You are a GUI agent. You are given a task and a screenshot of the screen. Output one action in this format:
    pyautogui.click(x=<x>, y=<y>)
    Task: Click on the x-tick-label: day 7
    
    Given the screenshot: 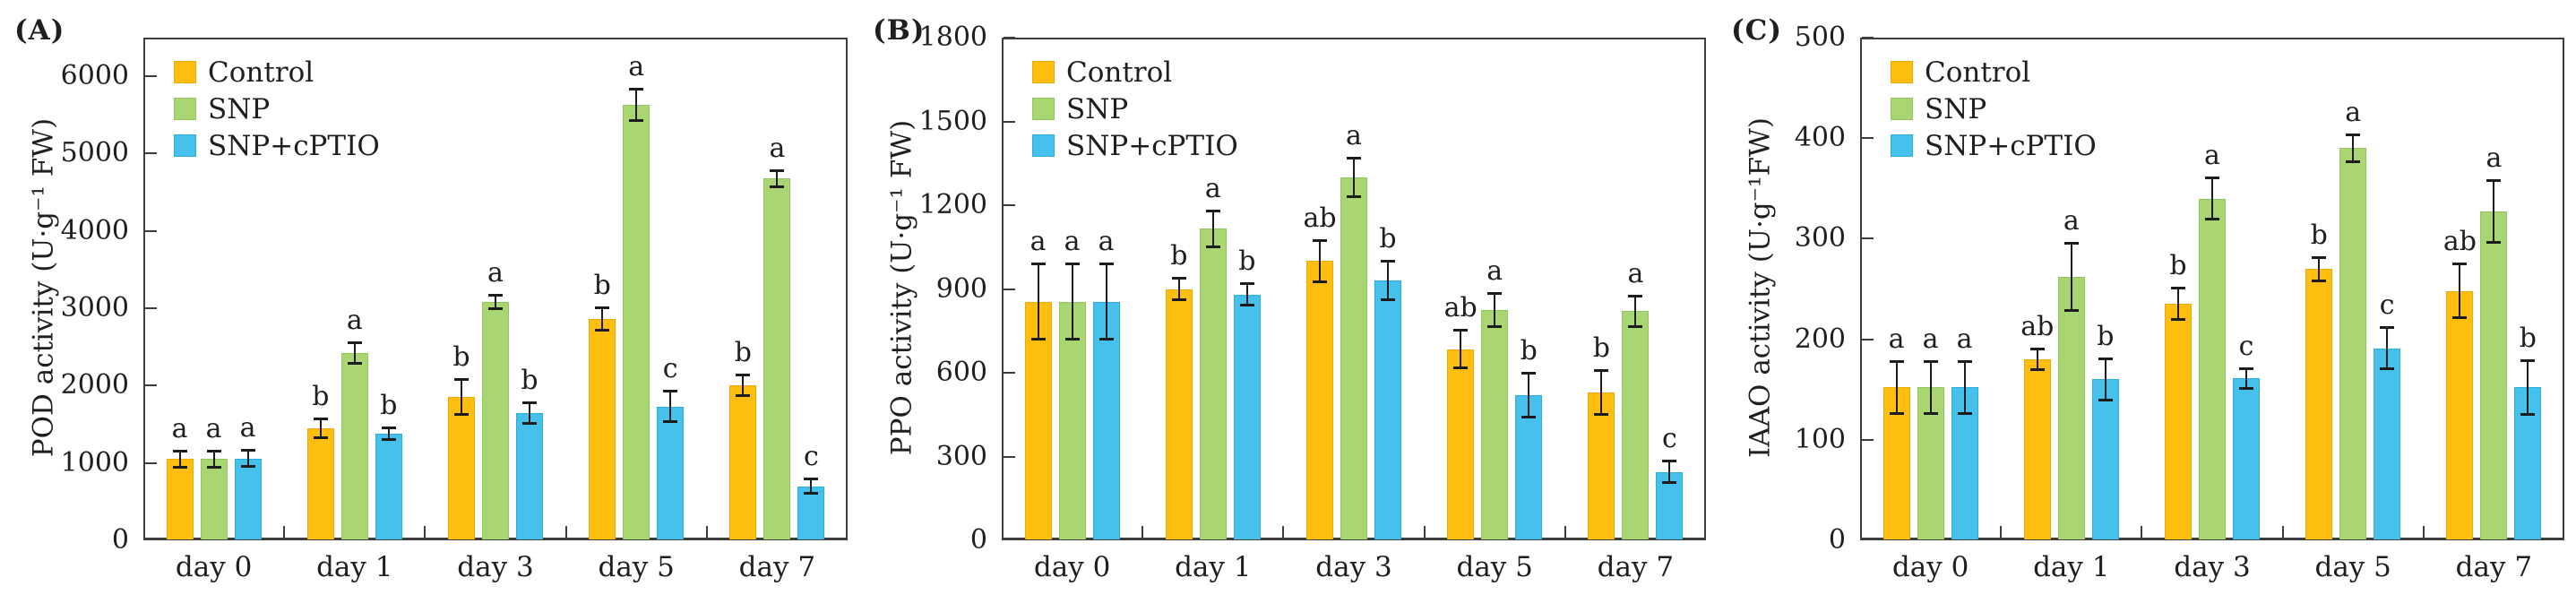 What is the action you would take?
    pyautogui.click(x=777, y=567)
    